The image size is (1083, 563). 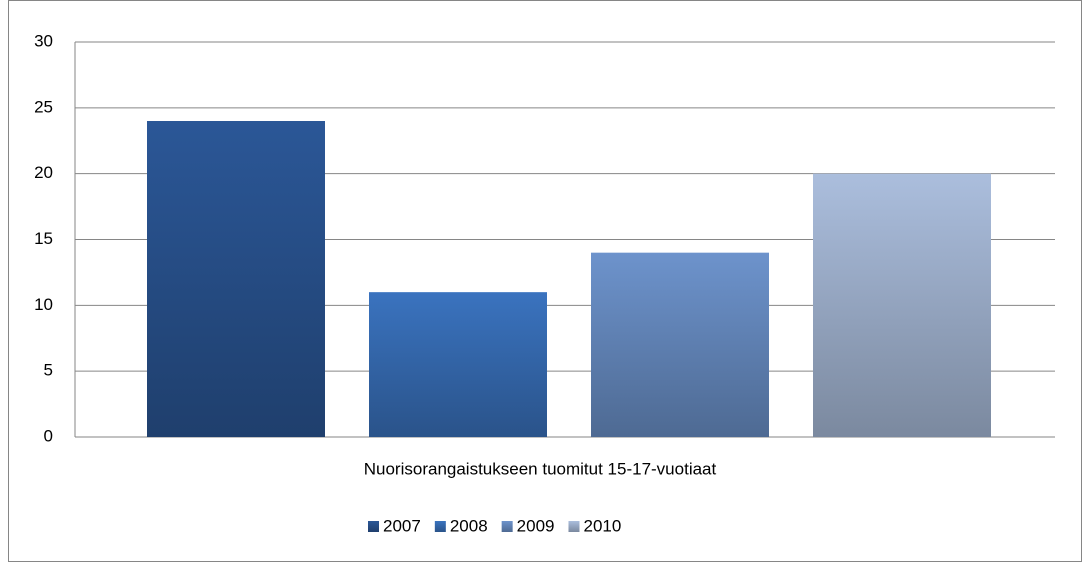 I want to click on y-tick-label: 25, so click(x=43, y=106).